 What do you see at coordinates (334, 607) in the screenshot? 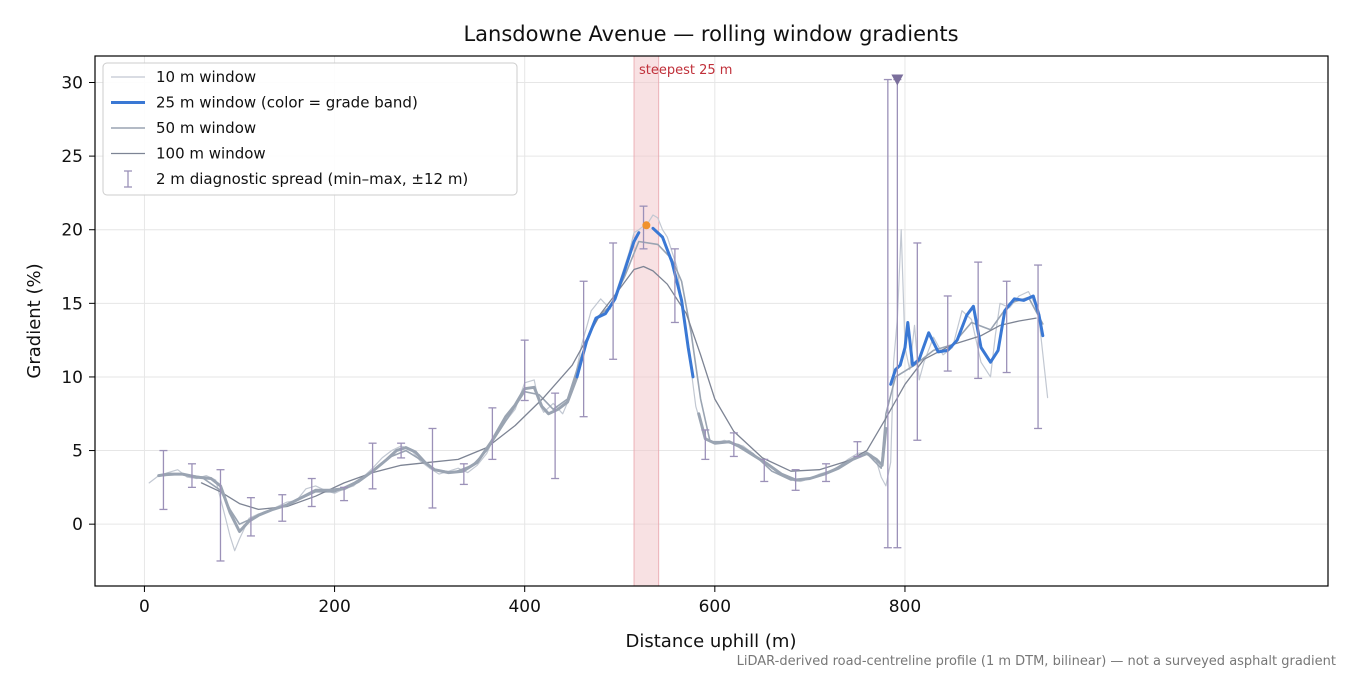
I see `x-tick-label: 200` at bounding box center [334, 607].